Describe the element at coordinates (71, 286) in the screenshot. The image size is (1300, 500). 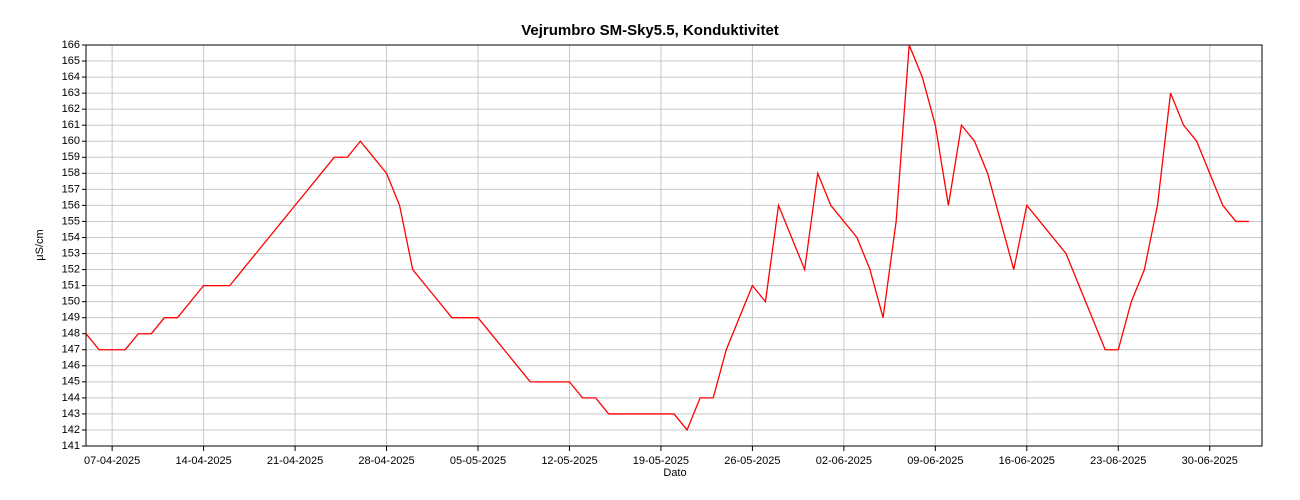
I see `y-tick-label: 151` at that location.